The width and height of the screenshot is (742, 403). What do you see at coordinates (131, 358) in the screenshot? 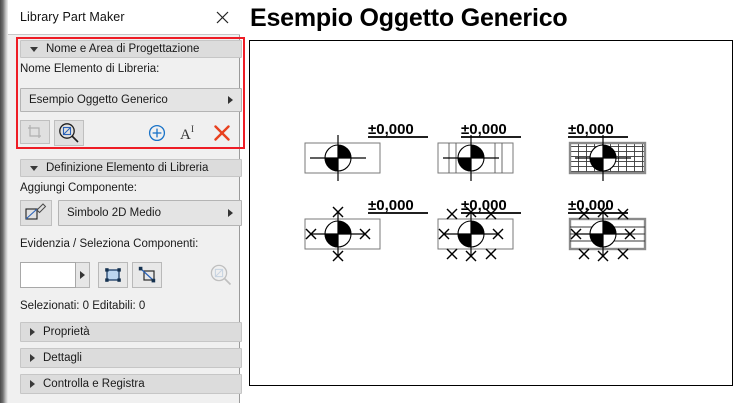
I see `section-header-dettagli: Dettagli` at bounding box center [131, 358].